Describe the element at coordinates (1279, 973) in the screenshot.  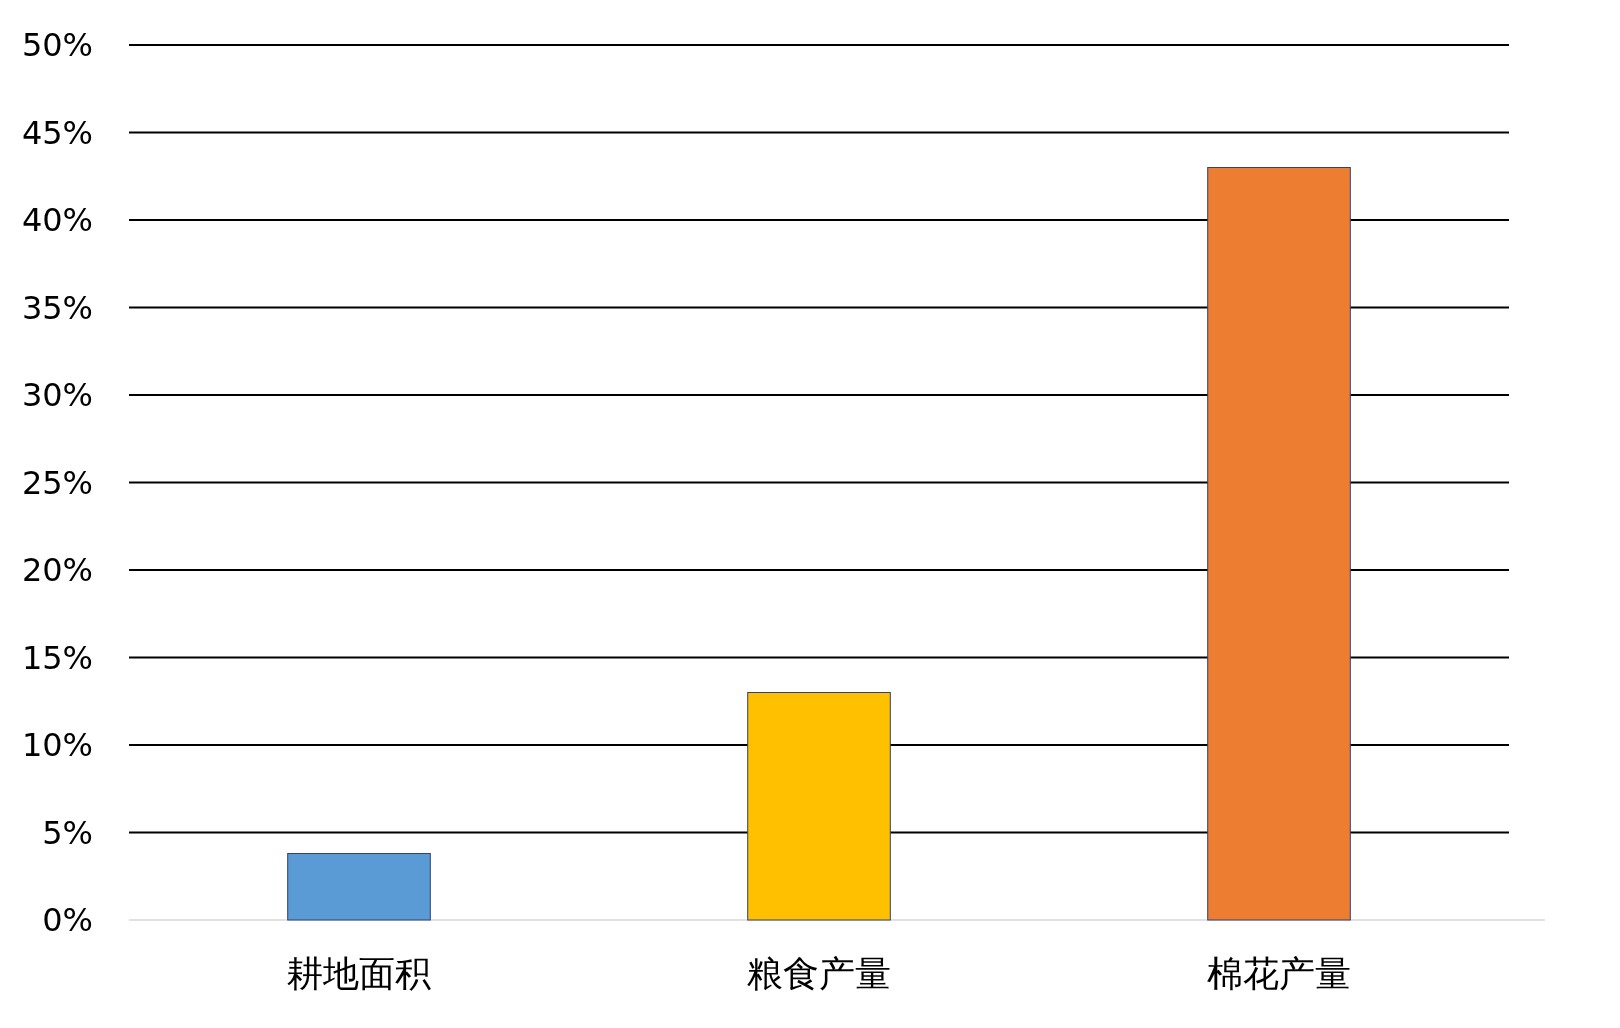
I see `x-tick-label: 棉花产量` at that location.